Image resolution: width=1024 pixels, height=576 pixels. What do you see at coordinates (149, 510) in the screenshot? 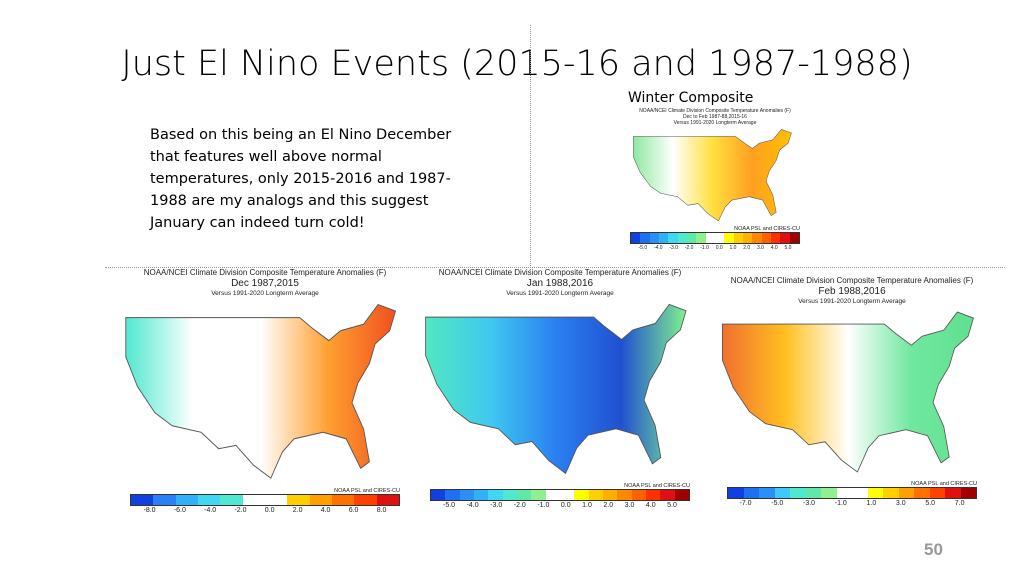
I see `colorbar-label: -8.0` at bounding box center [149, 510].